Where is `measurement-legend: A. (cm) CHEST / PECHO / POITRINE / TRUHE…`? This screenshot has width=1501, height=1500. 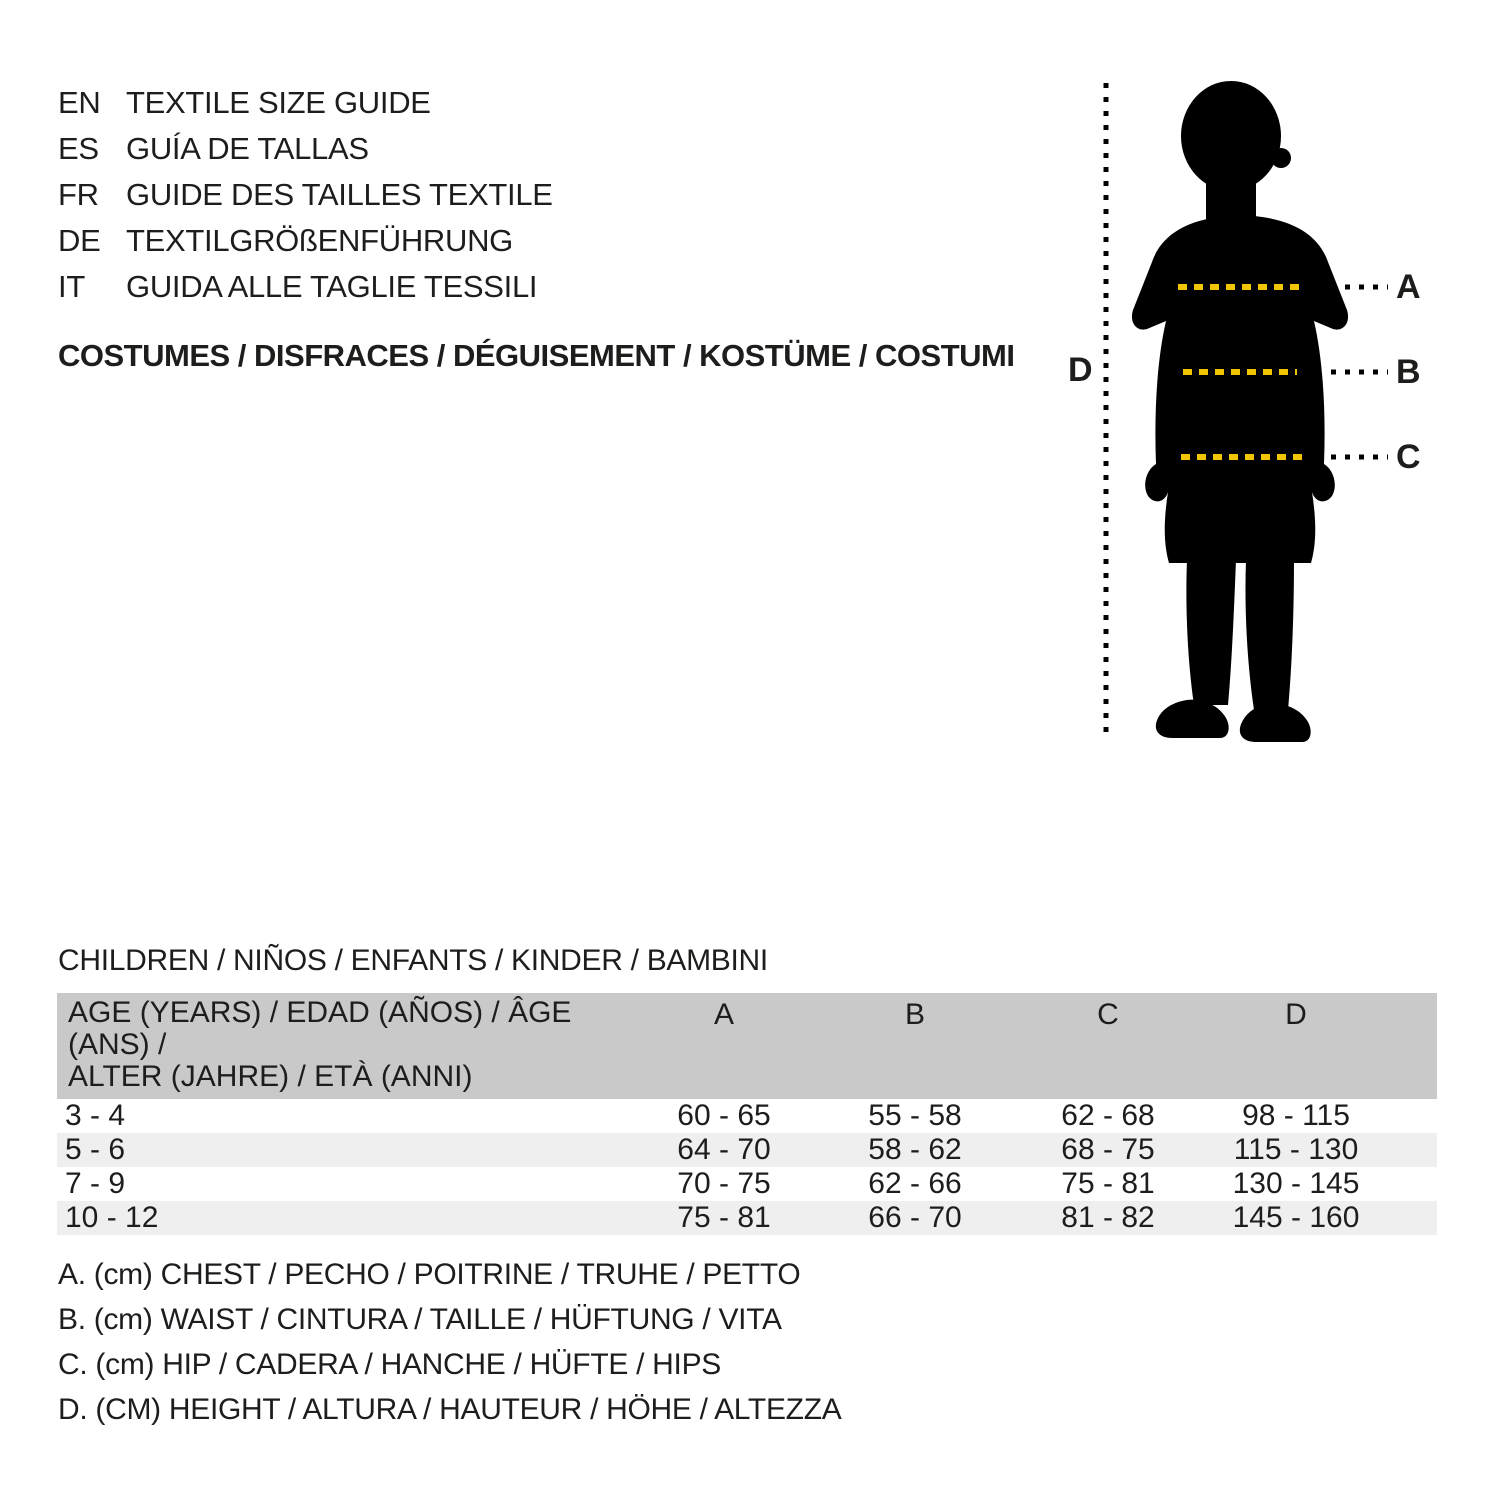
measurement-legend: A. (cm) CHEST / PECHO / POITRINE / TRUHE… is located at coordinates (450, 1342).